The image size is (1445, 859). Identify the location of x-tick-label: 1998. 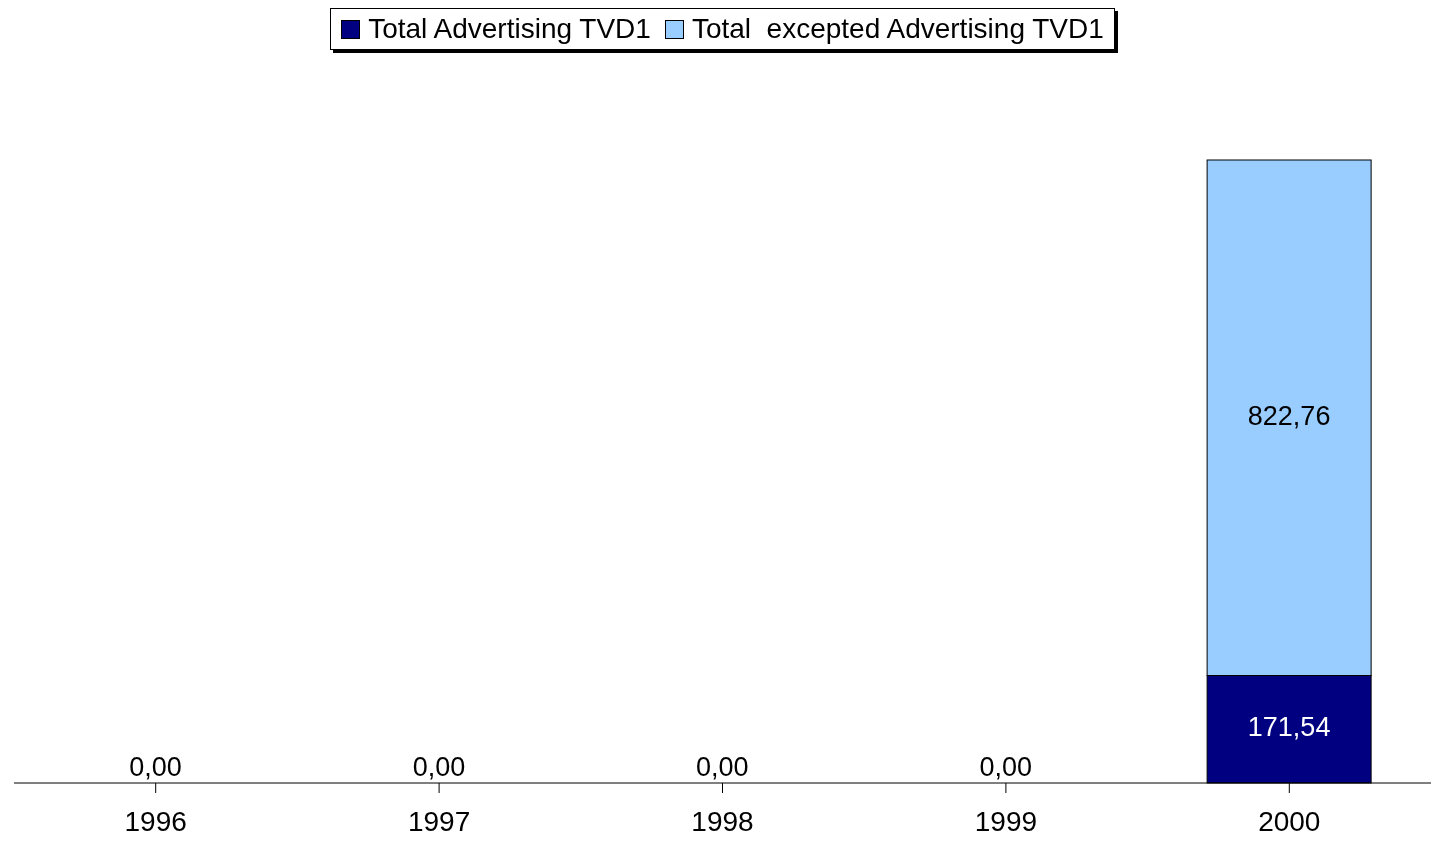
(722, 821).